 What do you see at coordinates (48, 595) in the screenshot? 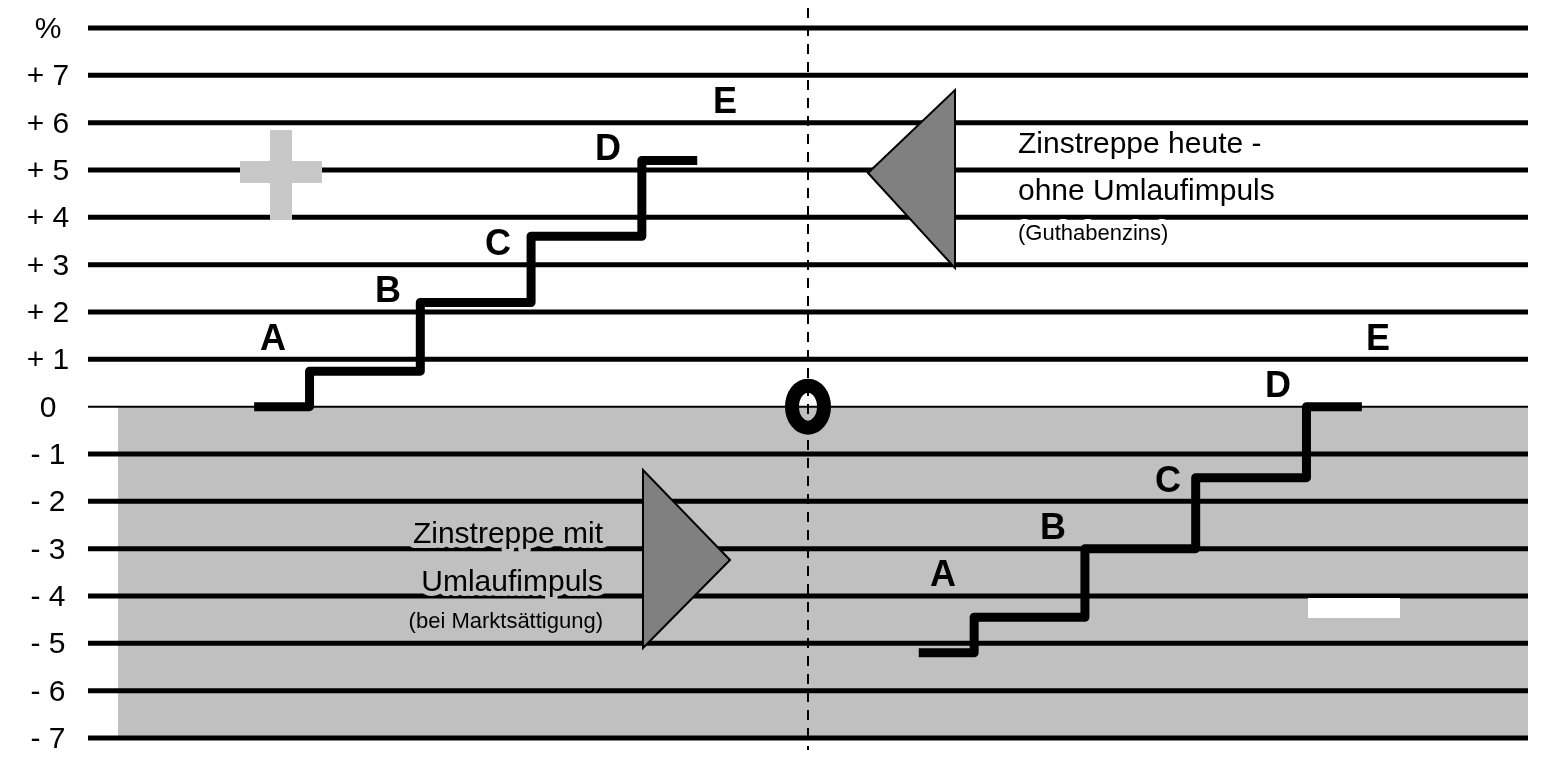
I see `y-tick-label: - 4` at bounding box center [48, 595].